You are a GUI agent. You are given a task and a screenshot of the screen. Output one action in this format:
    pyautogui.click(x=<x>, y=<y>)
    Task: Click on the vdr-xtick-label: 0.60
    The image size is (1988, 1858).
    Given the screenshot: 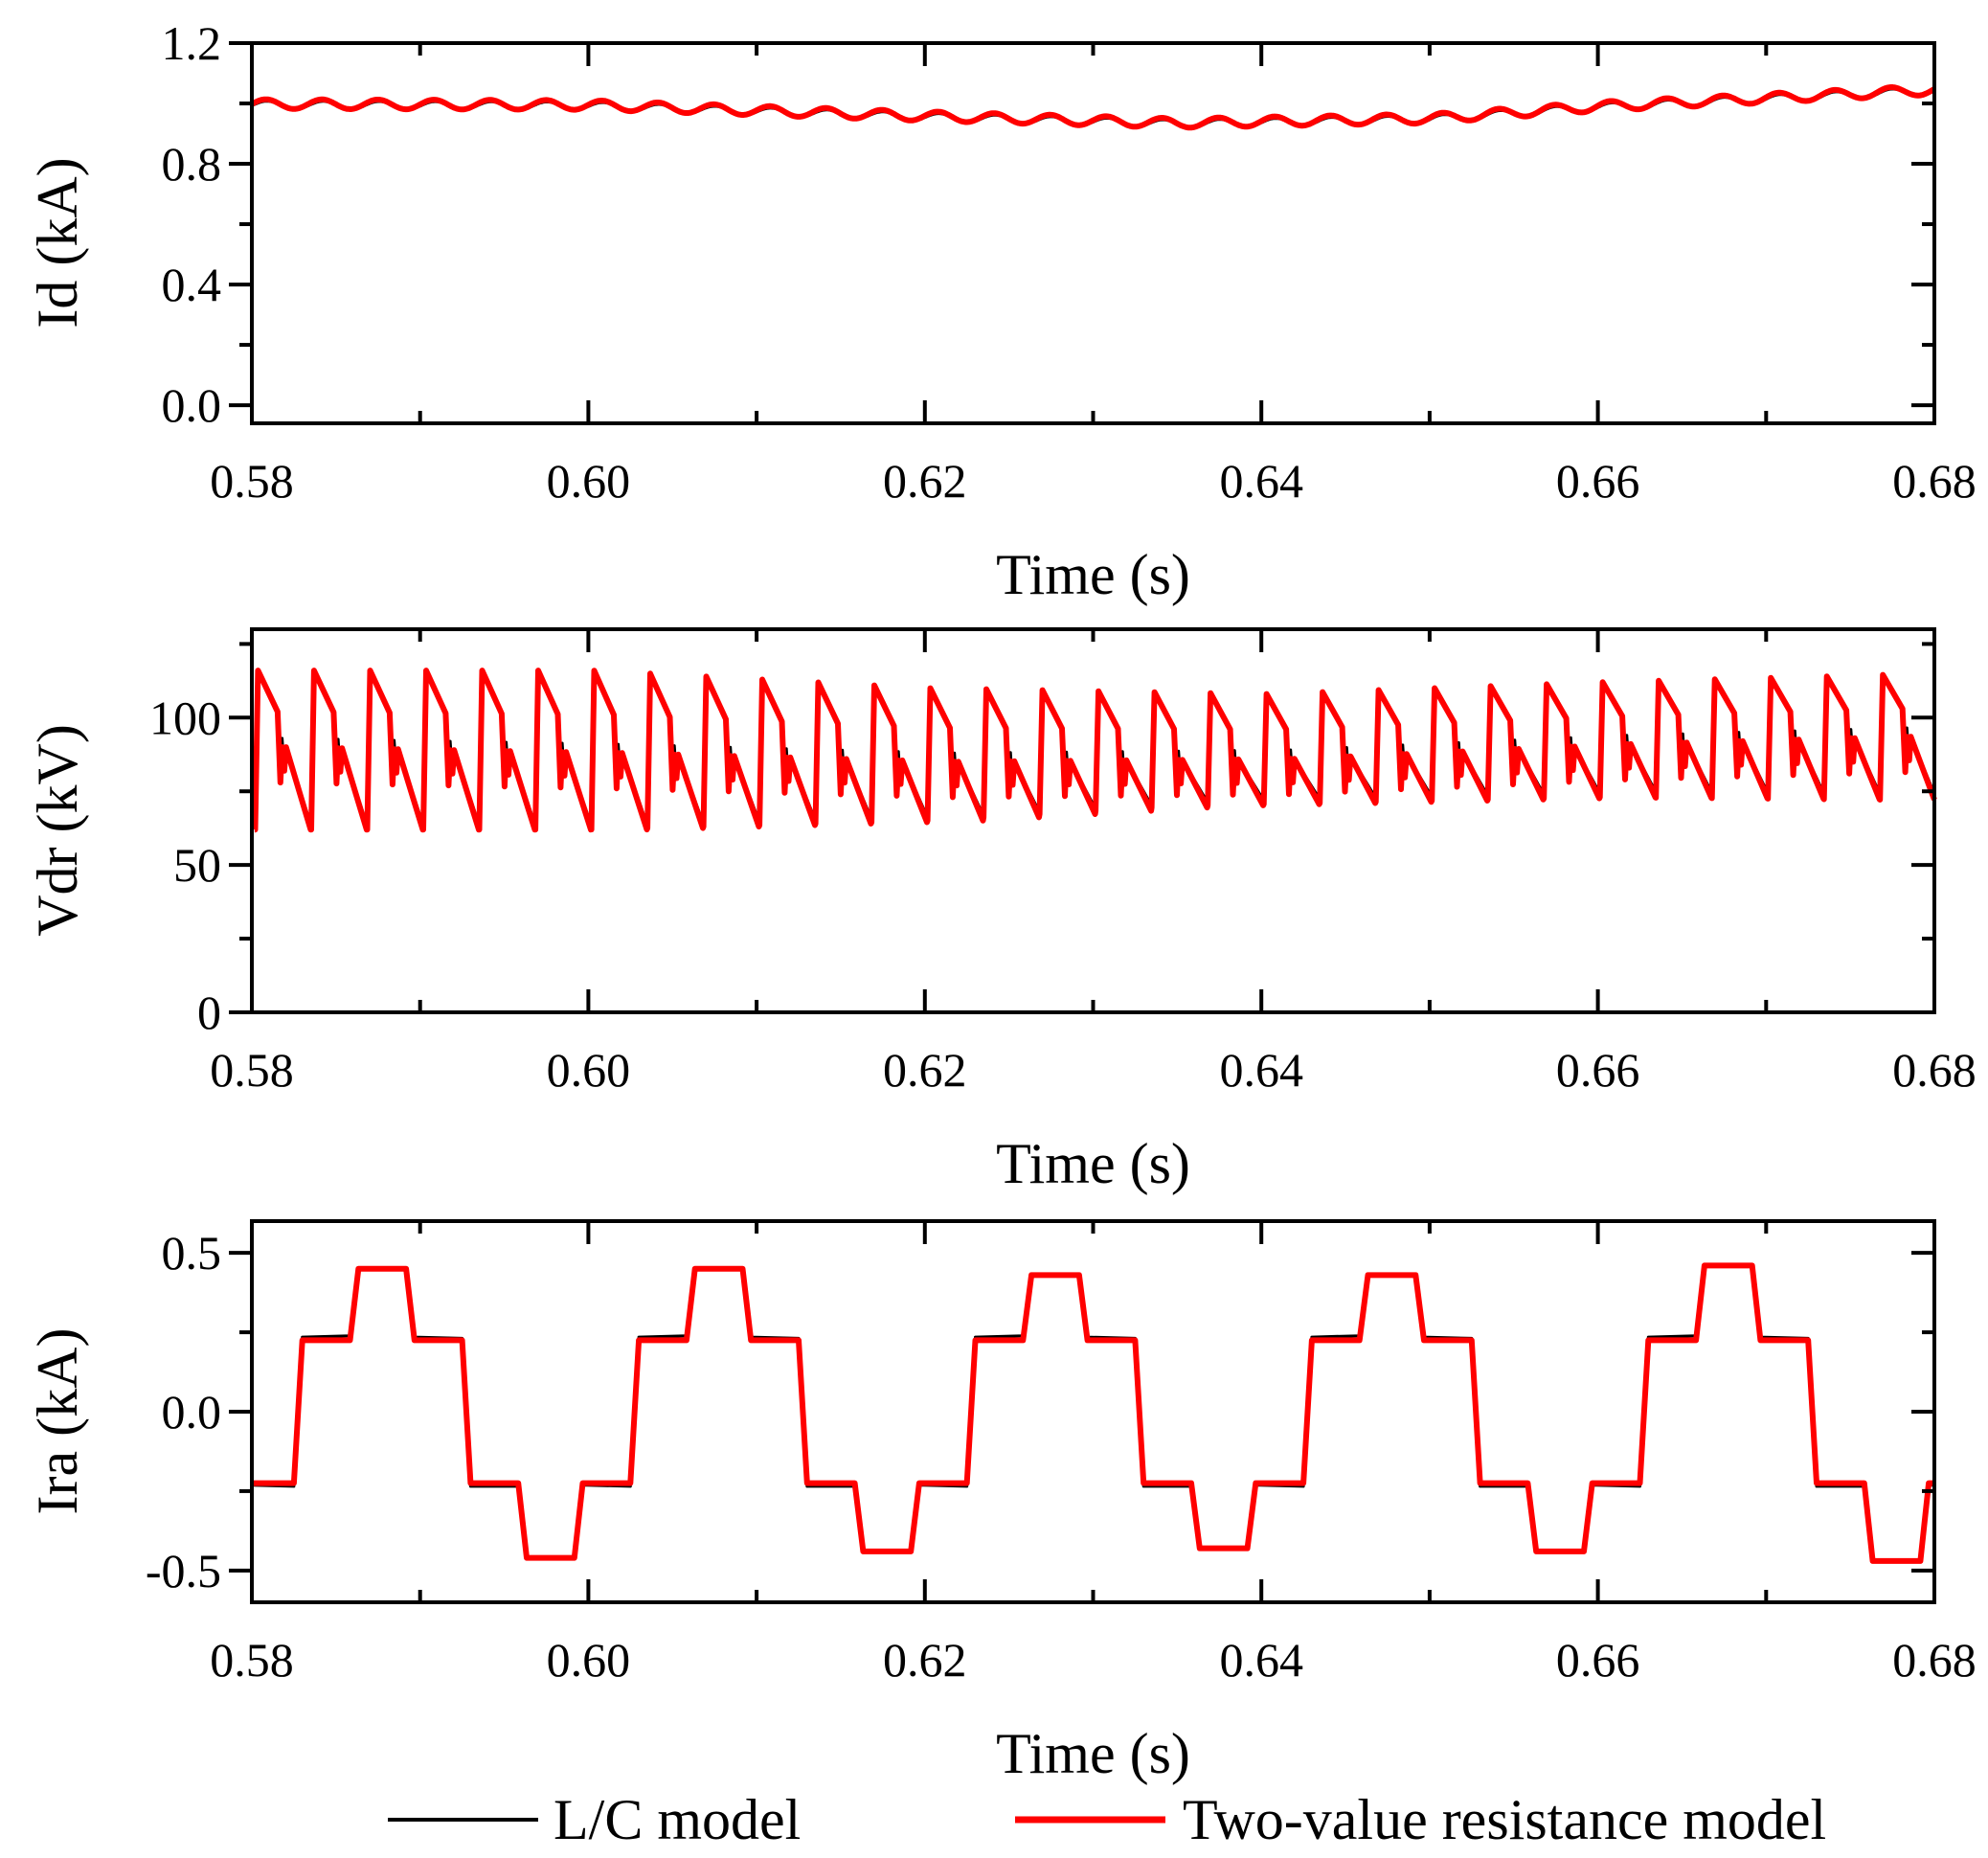 What is the action you would take?
    pyautogui.click(x=589, y=1070)
    